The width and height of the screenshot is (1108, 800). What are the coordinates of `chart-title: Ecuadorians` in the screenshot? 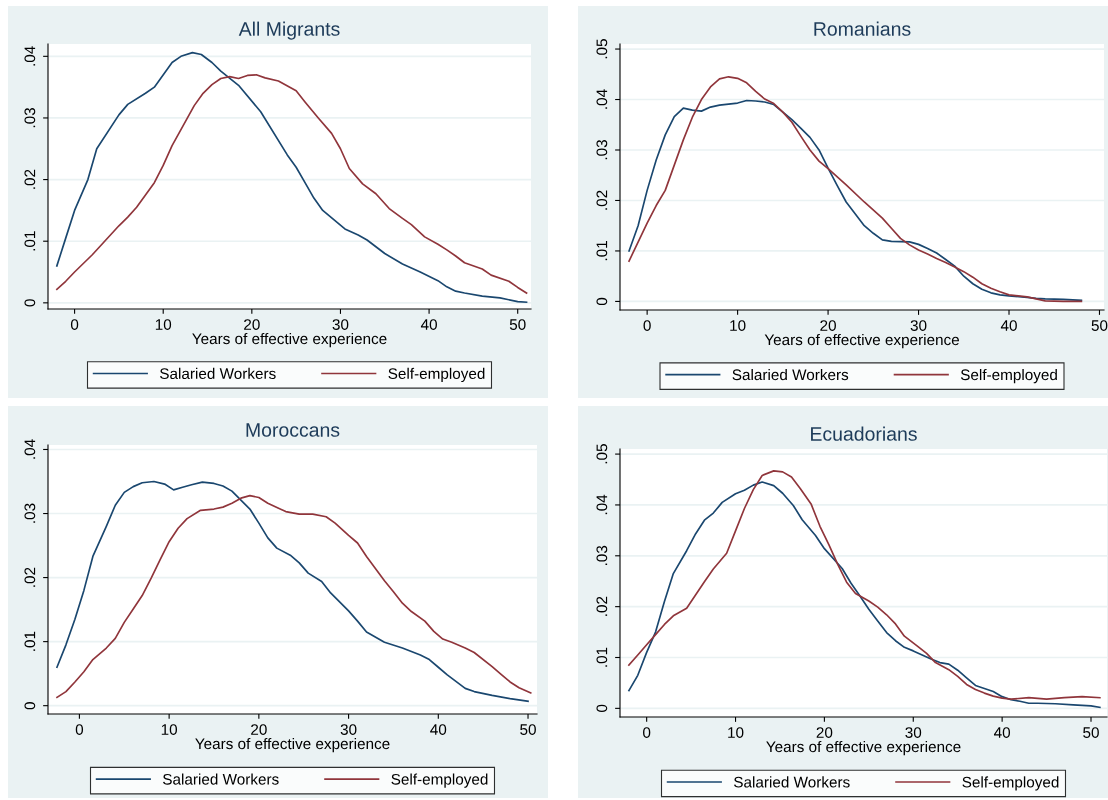 It's located at (864, 433).